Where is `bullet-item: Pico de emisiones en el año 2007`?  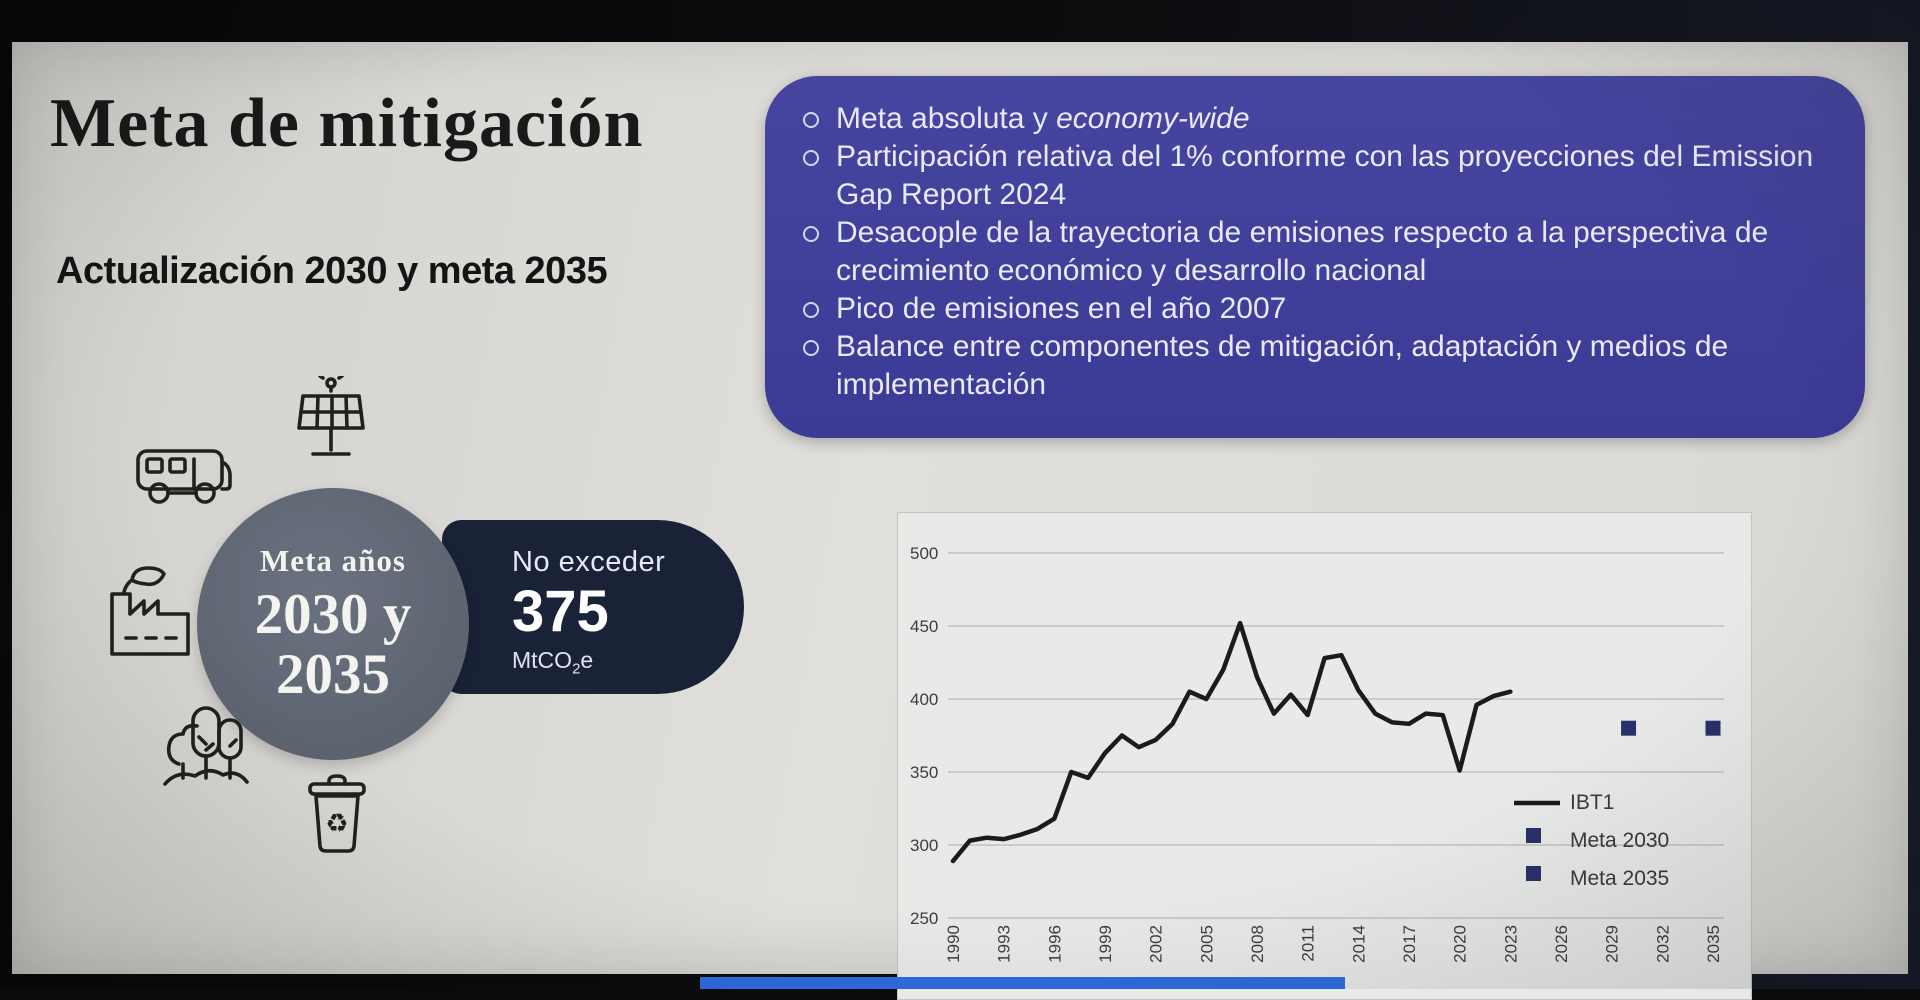 bullet-item: Pico de emisiones en el año 2007 is located at coordinates (1318, 309).